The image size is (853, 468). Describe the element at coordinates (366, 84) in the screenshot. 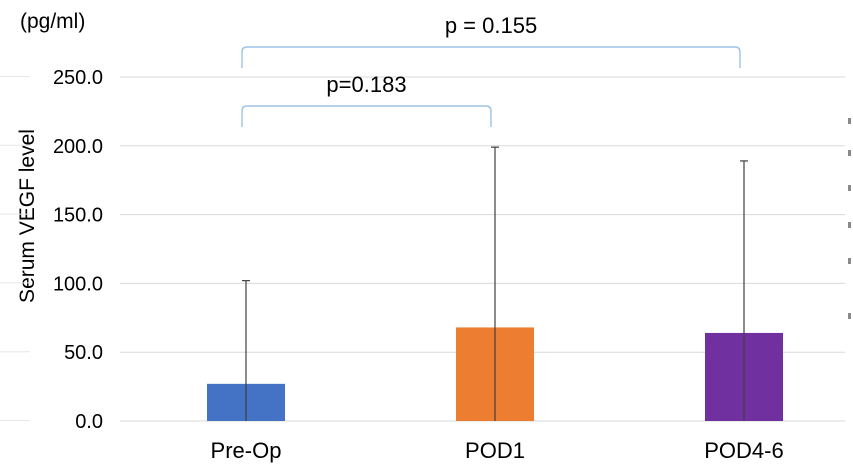

I see `p-value-label: p=0.183` at that location.